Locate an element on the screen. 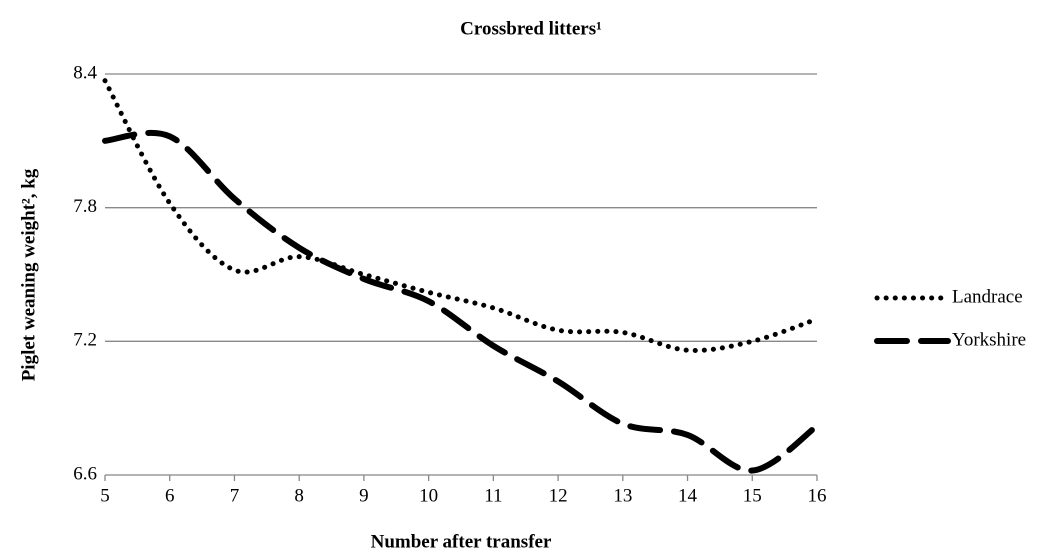 The image size is (1062, 558). x-tick-label: 16 is located at coordinates (817, 495).